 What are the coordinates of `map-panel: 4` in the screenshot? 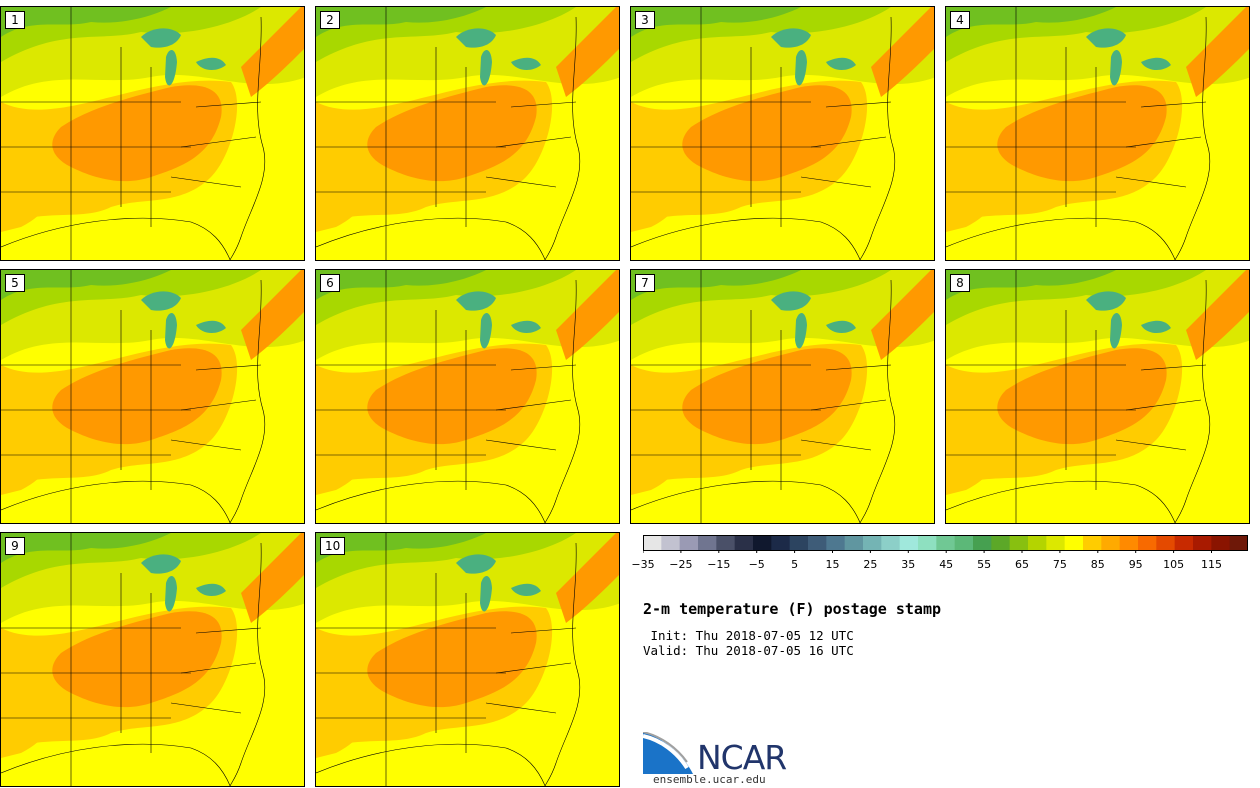 It's located at (1097, 133).